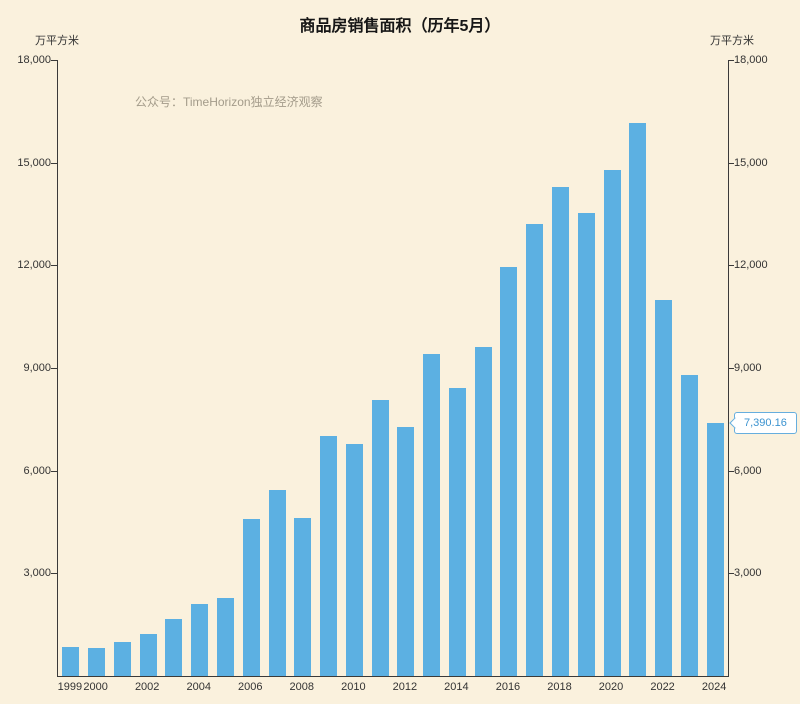 The image size is (800, 704). What do you see at coordinates (354, 559) in the screenshot?
I see `bar-2010` at bounding box center [354, 559].